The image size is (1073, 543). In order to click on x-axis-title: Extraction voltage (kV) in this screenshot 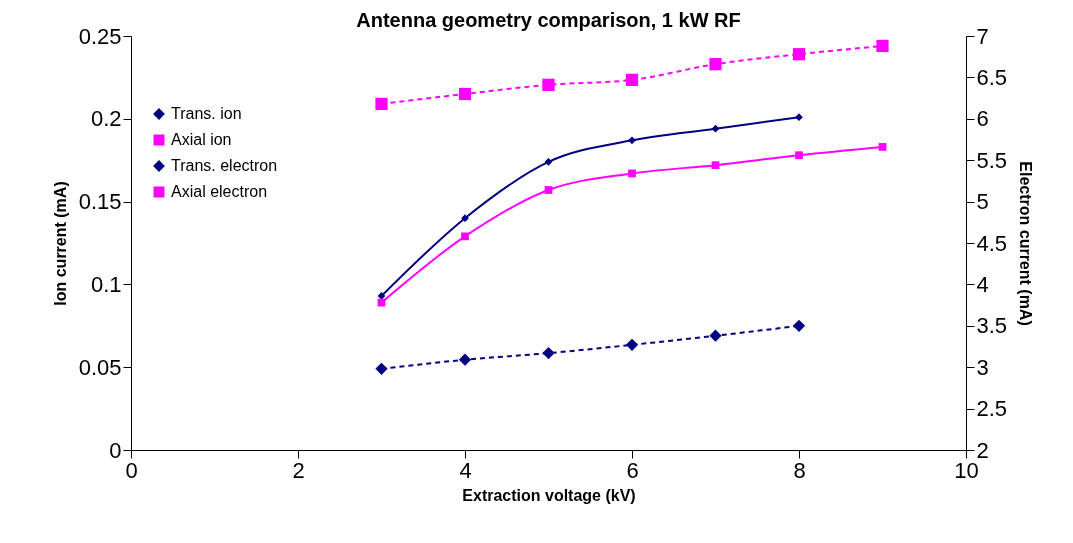, I will do `click(549, 495)`.